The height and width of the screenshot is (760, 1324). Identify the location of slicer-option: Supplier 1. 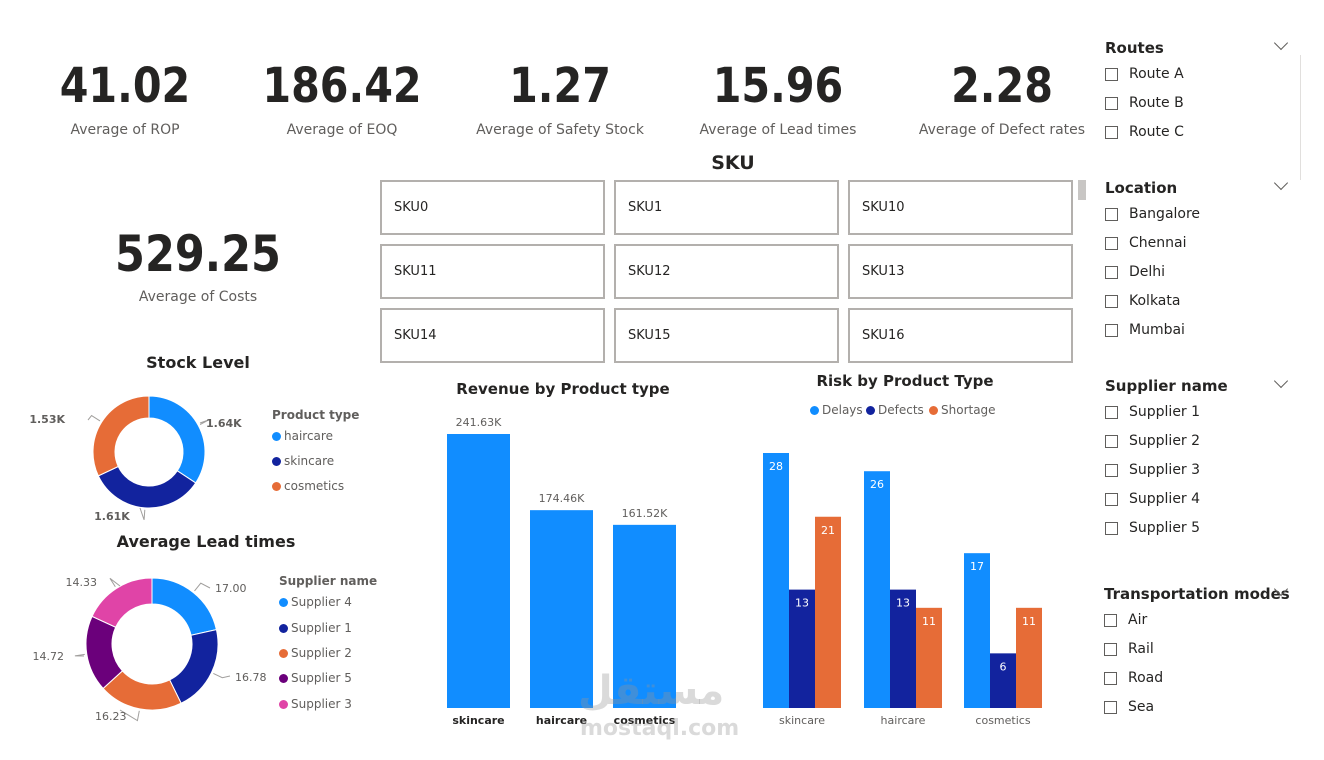
(1152, 412).